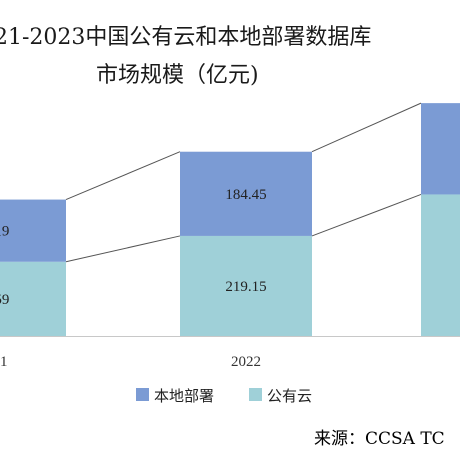 This screenshot has width=460, height=460. I want to click on legend-label-public: 公有云, so click(289, 396).